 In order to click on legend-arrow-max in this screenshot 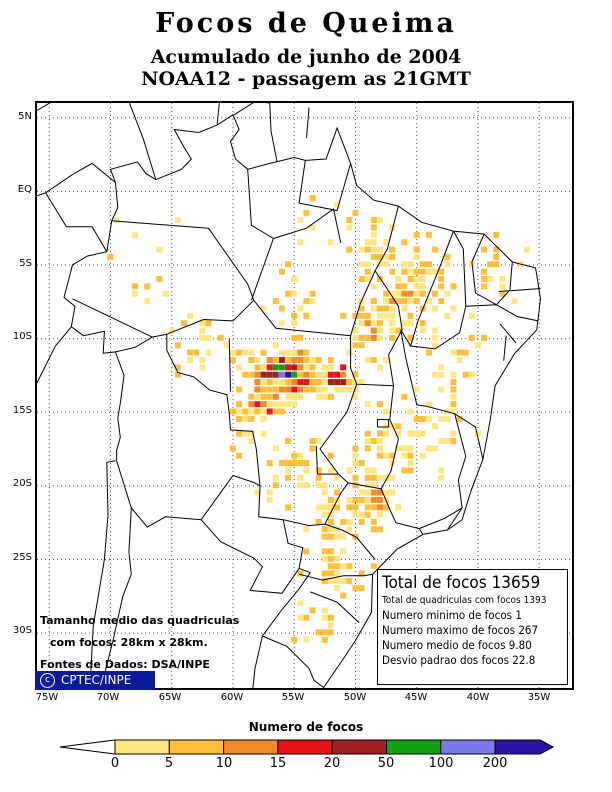, I will do `click(524, 747)`.